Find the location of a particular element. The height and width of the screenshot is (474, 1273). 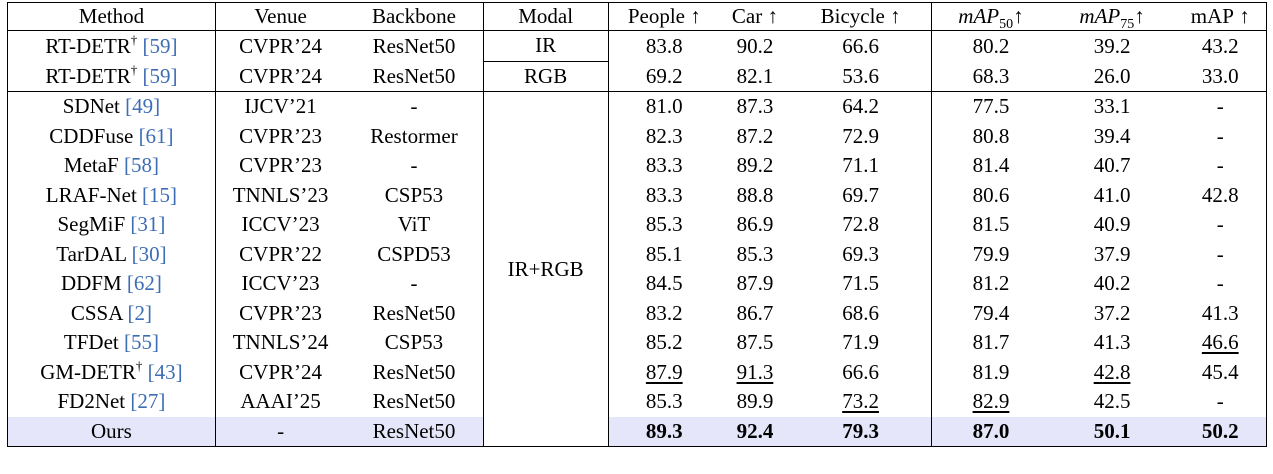

column-header: People ↑ is located at coordinates (663, 16).